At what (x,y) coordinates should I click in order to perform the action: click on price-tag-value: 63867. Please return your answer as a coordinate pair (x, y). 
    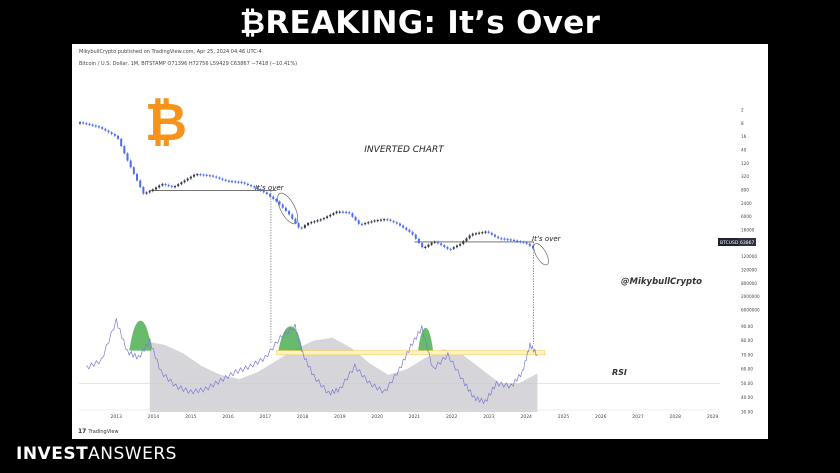
    Looking at the image, I should click on (747, 243).